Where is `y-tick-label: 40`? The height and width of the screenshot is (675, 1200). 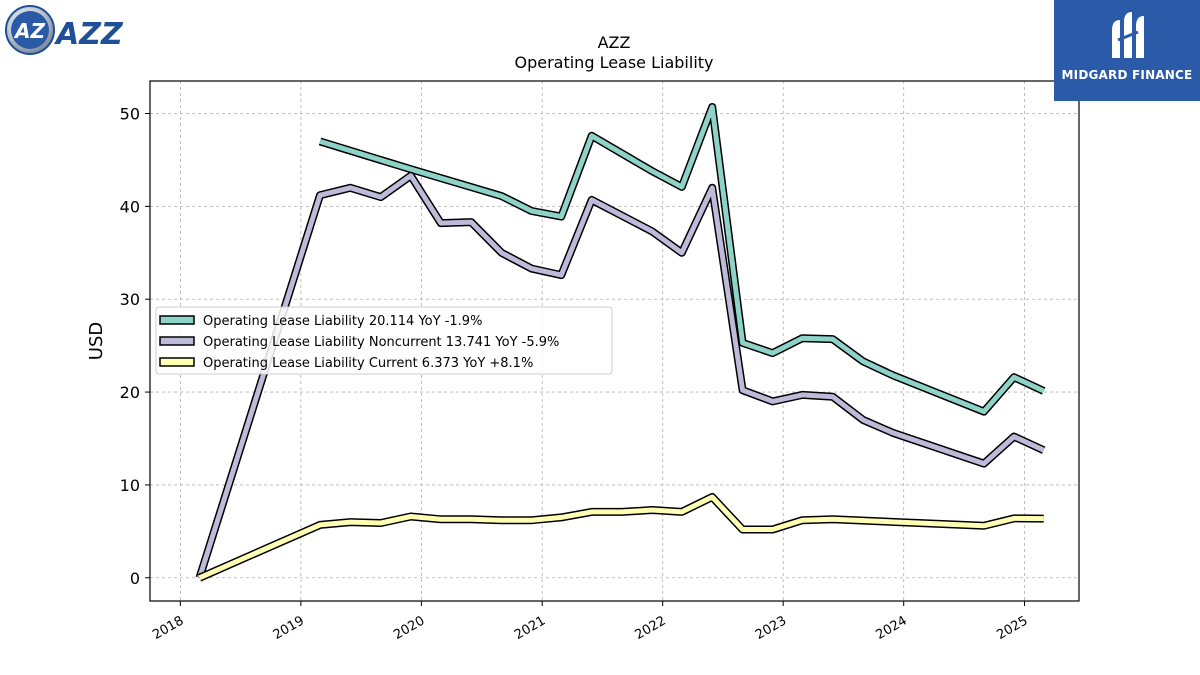
y-tick-label: 40 is located at coordinates (130, 206).